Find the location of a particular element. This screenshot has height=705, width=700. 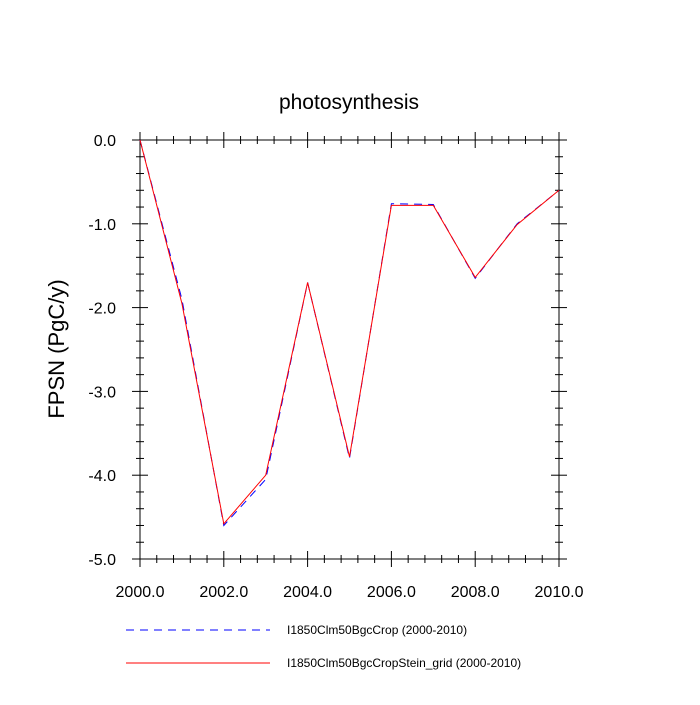

chart-title: photosynthesis is located at coordinates (349, 102).